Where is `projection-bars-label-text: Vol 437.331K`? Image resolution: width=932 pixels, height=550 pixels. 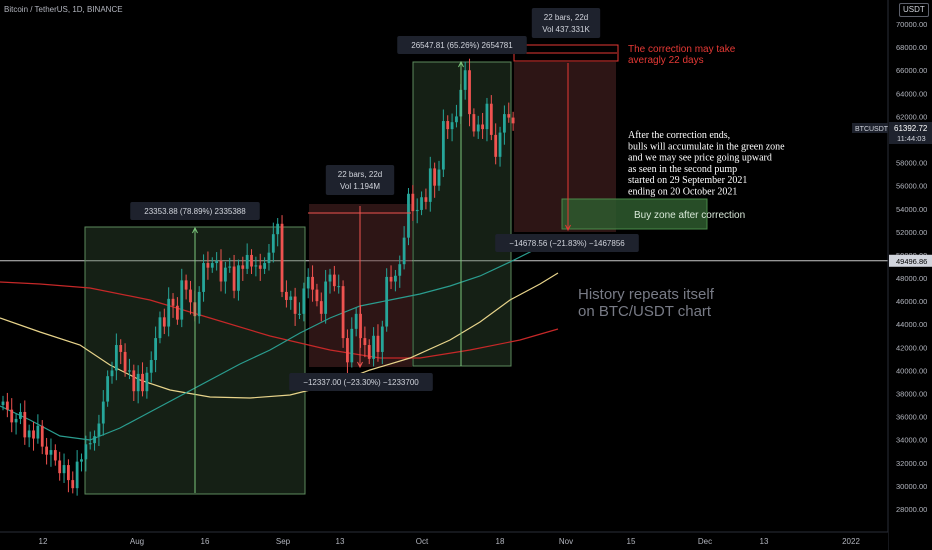
projection-bars-label-text: Vol 437.331K is located at coordinates (566, 29).